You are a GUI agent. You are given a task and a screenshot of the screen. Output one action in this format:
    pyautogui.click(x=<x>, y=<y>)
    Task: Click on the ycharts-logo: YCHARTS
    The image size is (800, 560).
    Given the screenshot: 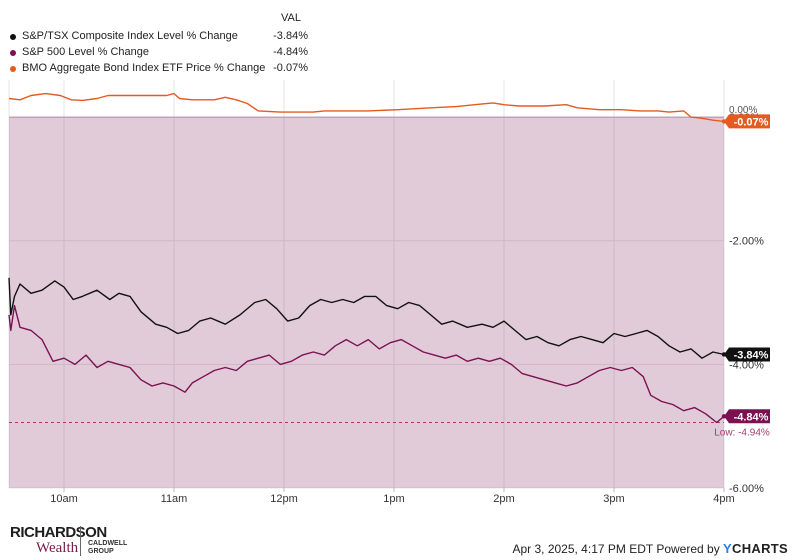 What is the action you would take?
    pyautogui.click(x=755, y=548)
    